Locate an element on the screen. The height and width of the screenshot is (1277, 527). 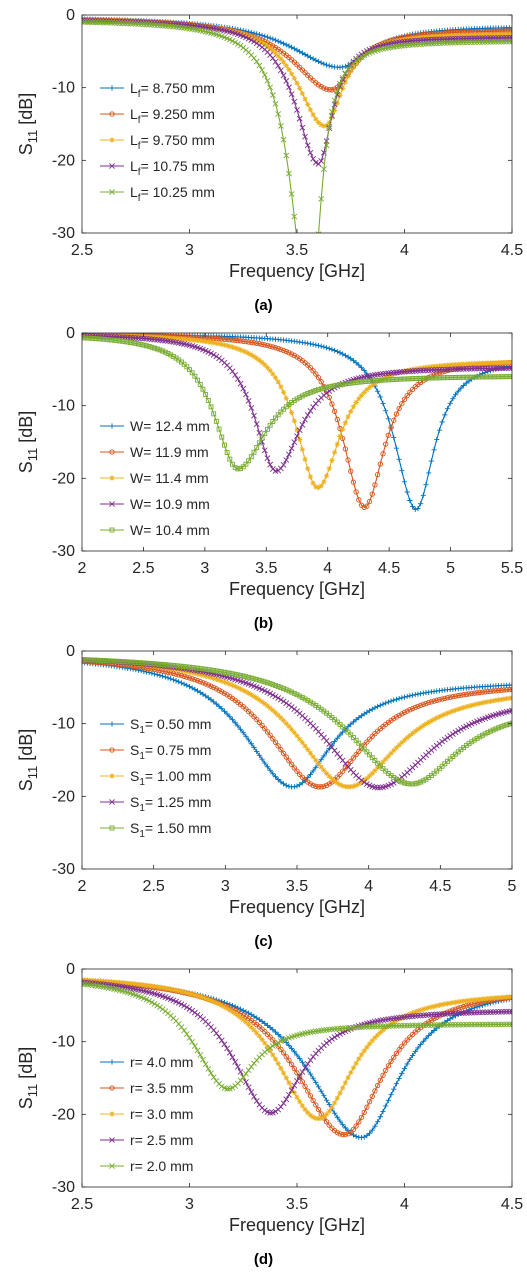
legend-item: W= 11.4 mm is located at coordinates (154, 478).